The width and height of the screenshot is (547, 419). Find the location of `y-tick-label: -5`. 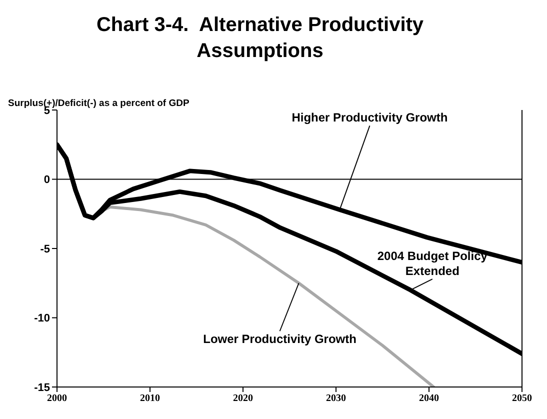

y-tick-label: -5 is located at coordinates (45, 249).